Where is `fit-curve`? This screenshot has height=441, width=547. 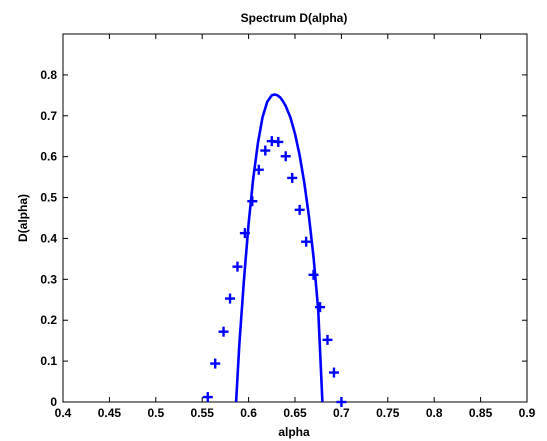
fit-curve is located at coordinates (279, 248).